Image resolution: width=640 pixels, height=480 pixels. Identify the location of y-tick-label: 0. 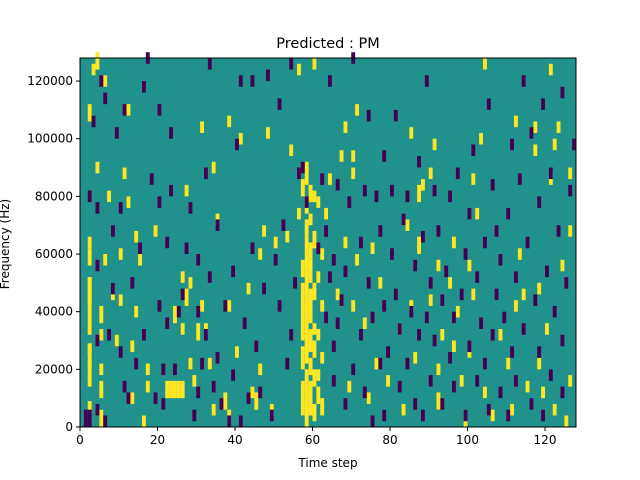
(69, 427).